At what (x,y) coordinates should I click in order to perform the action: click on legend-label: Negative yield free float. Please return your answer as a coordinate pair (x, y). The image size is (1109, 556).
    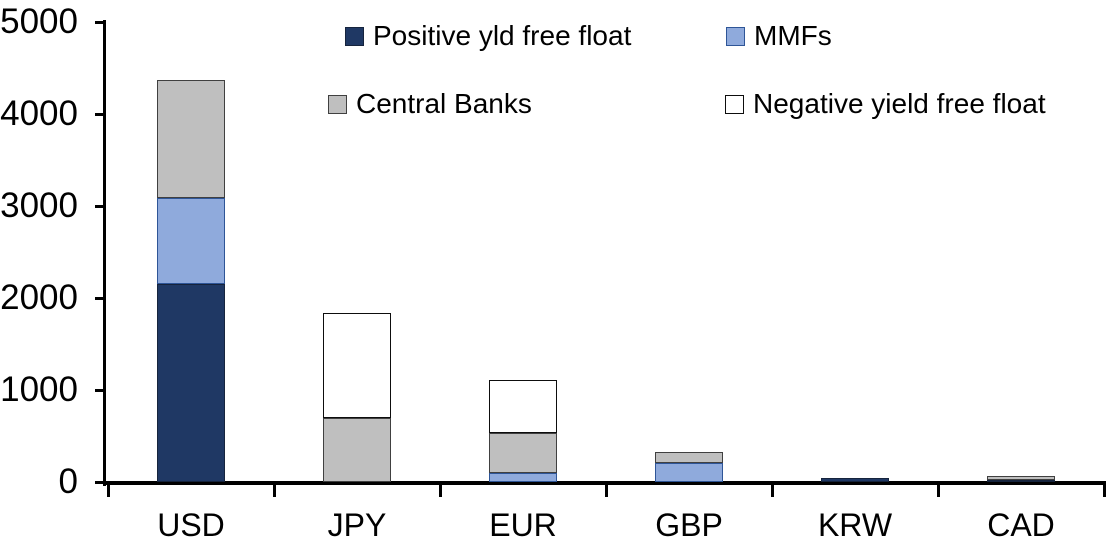
    Looking at the image, I should click on (899, 103).